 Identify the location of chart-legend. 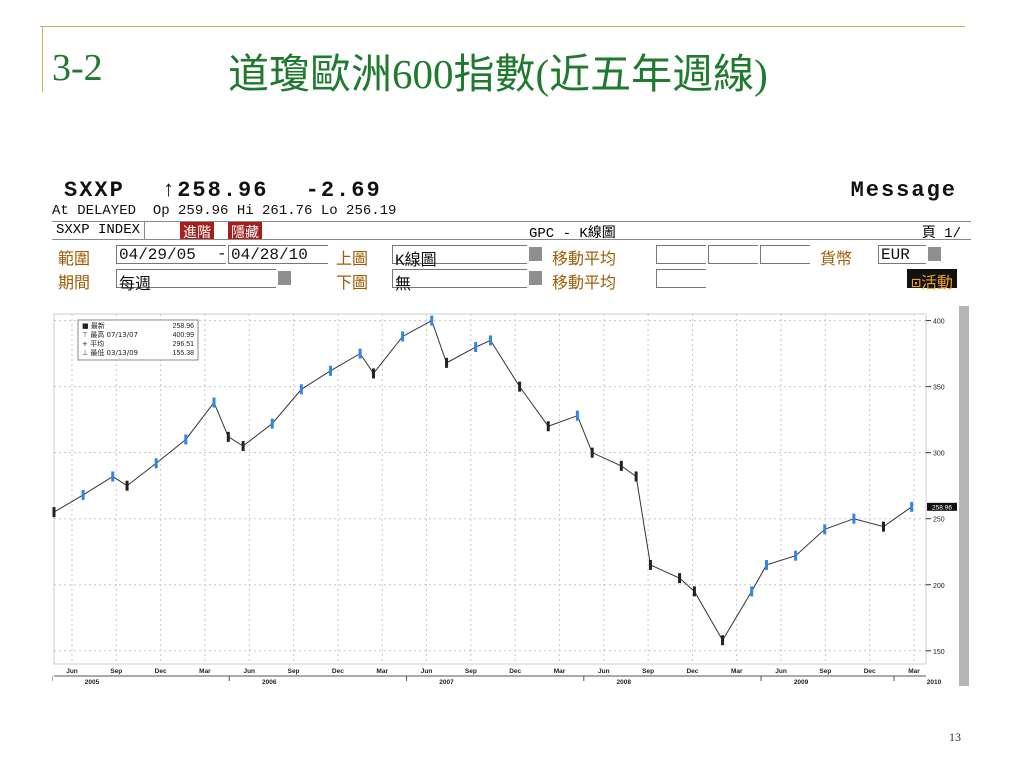
(138, 340).